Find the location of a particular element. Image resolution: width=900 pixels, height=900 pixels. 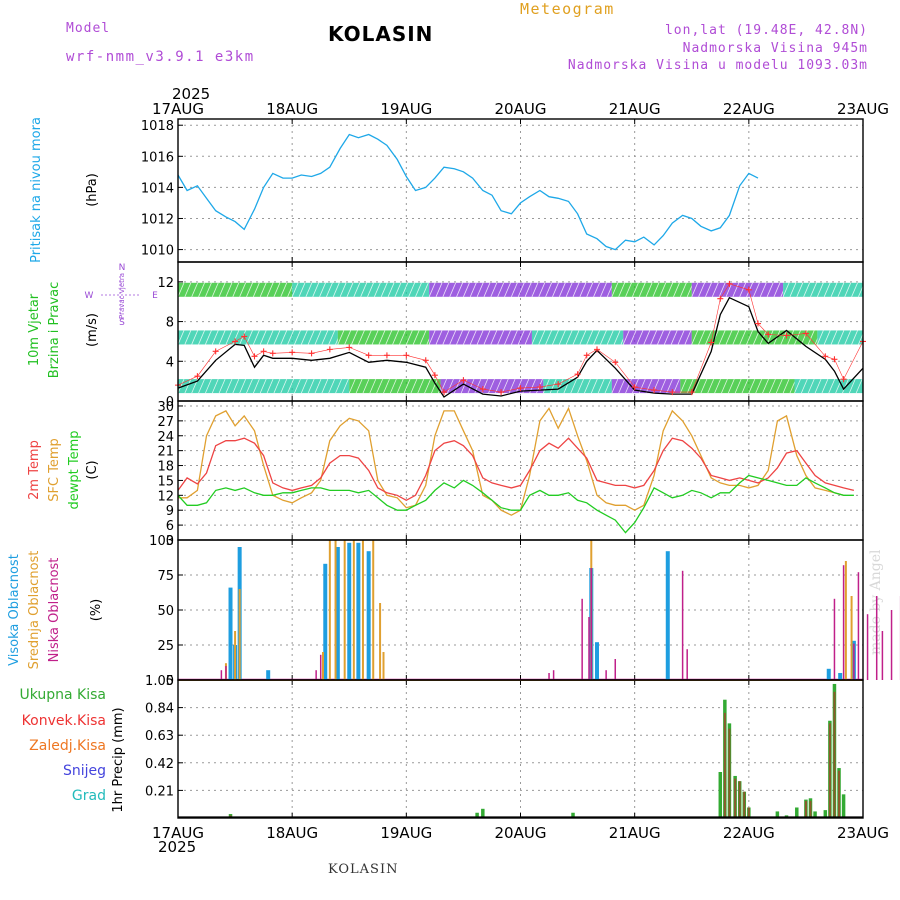

altitude: Nadmorska Visina 945m is located at coordinates (775, 48).